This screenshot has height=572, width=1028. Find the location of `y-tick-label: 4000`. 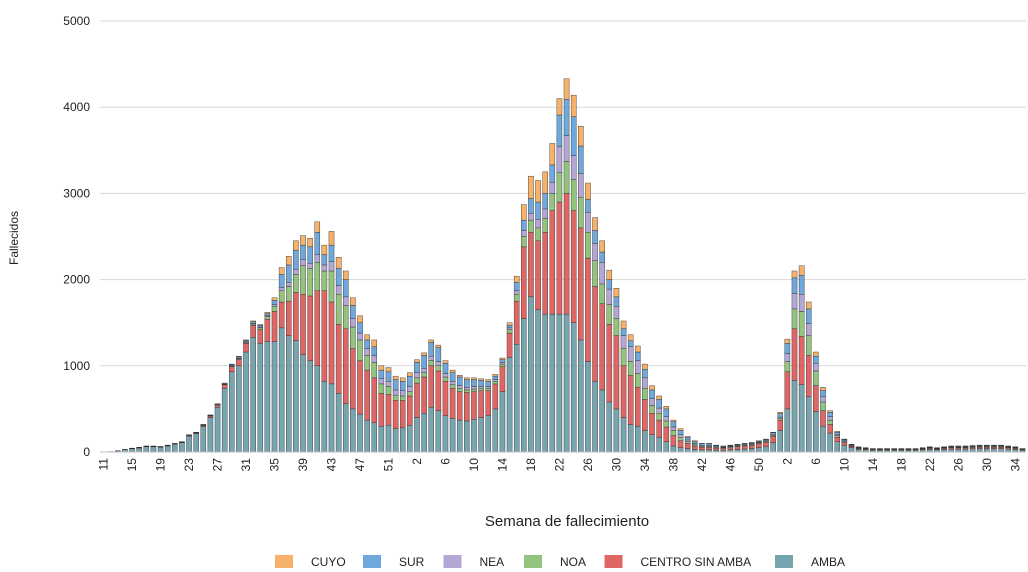

y-tick-label: 4000 is located at coordinates (76, 107).